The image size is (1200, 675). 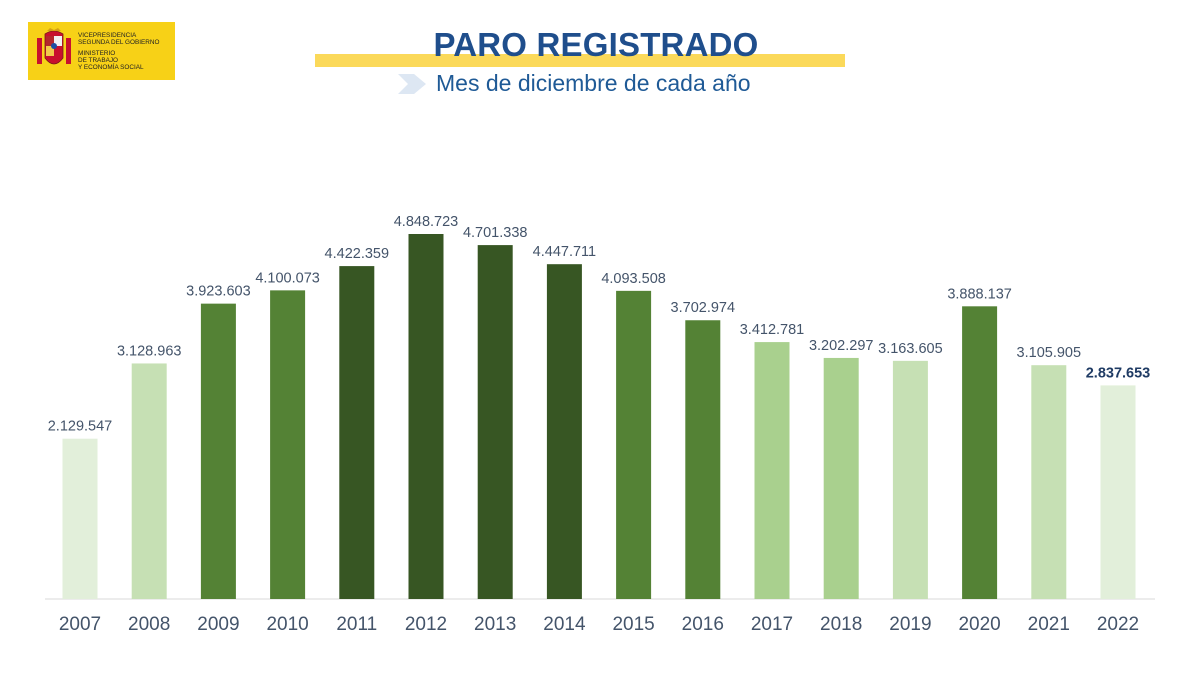 What do you see at coordinates (703, 308) in the screenshot?
I see `data-label-2016: 3.702.974` at bounding box center [703, 308].